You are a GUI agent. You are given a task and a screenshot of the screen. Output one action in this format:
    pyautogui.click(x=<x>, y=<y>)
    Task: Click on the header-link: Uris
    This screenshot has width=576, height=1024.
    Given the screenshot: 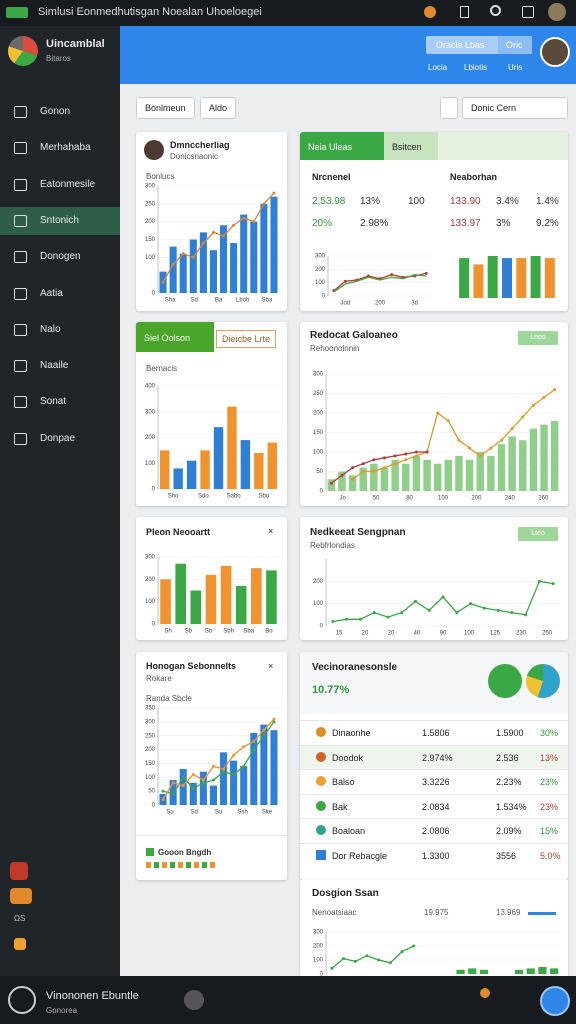 What is the action you would take?
    pyautogui.click(x=515, y=67)
    